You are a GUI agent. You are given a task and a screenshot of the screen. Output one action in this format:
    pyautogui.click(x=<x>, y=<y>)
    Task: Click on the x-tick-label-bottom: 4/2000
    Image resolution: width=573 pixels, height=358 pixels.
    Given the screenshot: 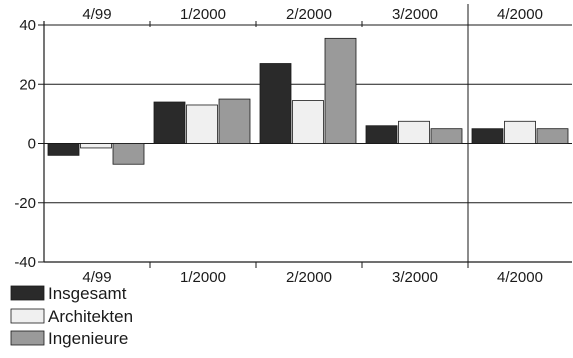 What is the action you would take?
    pyautogui.click(x=520, y=277)
    